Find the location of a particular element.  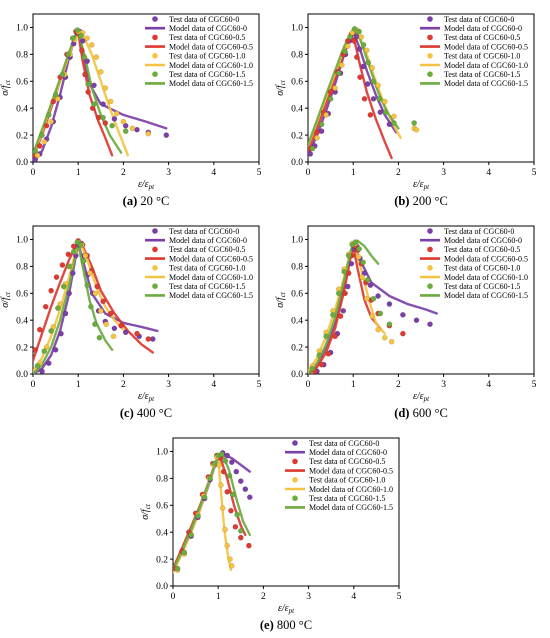

x-tick-label: 1 is located at coordinates (353, 173).